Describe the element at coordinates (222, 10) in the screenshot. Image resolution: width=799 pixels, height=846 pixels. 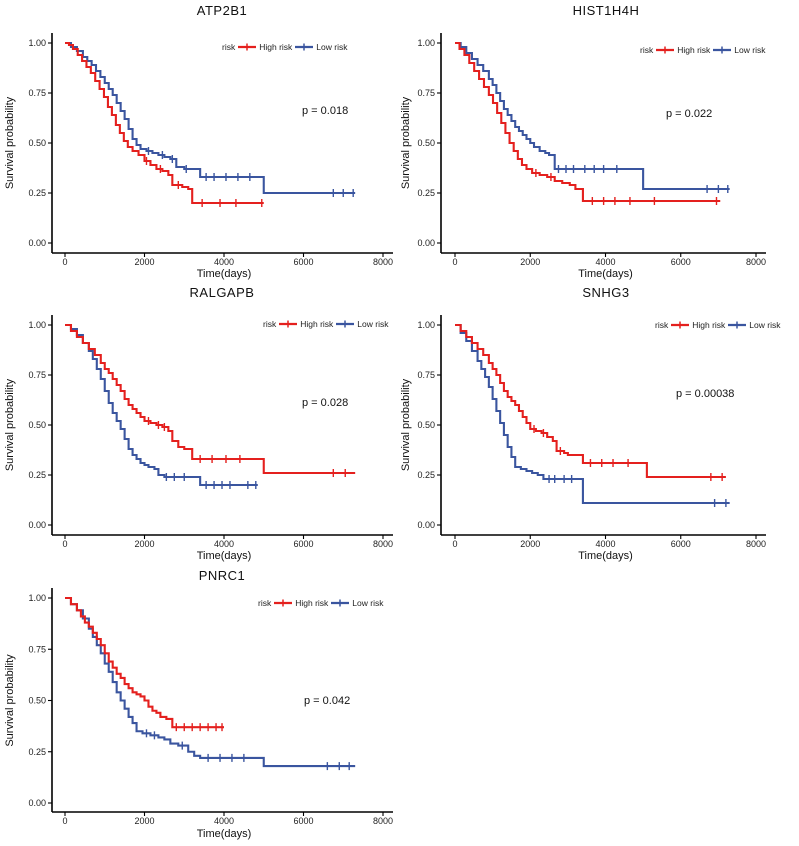
I see `chart-title: ATP2B1` at that location.